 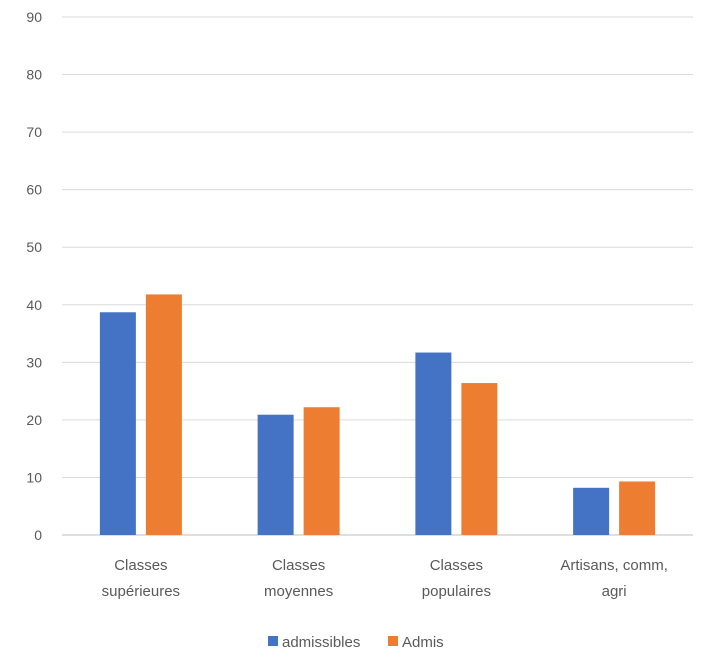 What do you see at coordinates (34, 17) in the screenshot?
I see `y-tick-label: 90` at bounding box center [34, 17].